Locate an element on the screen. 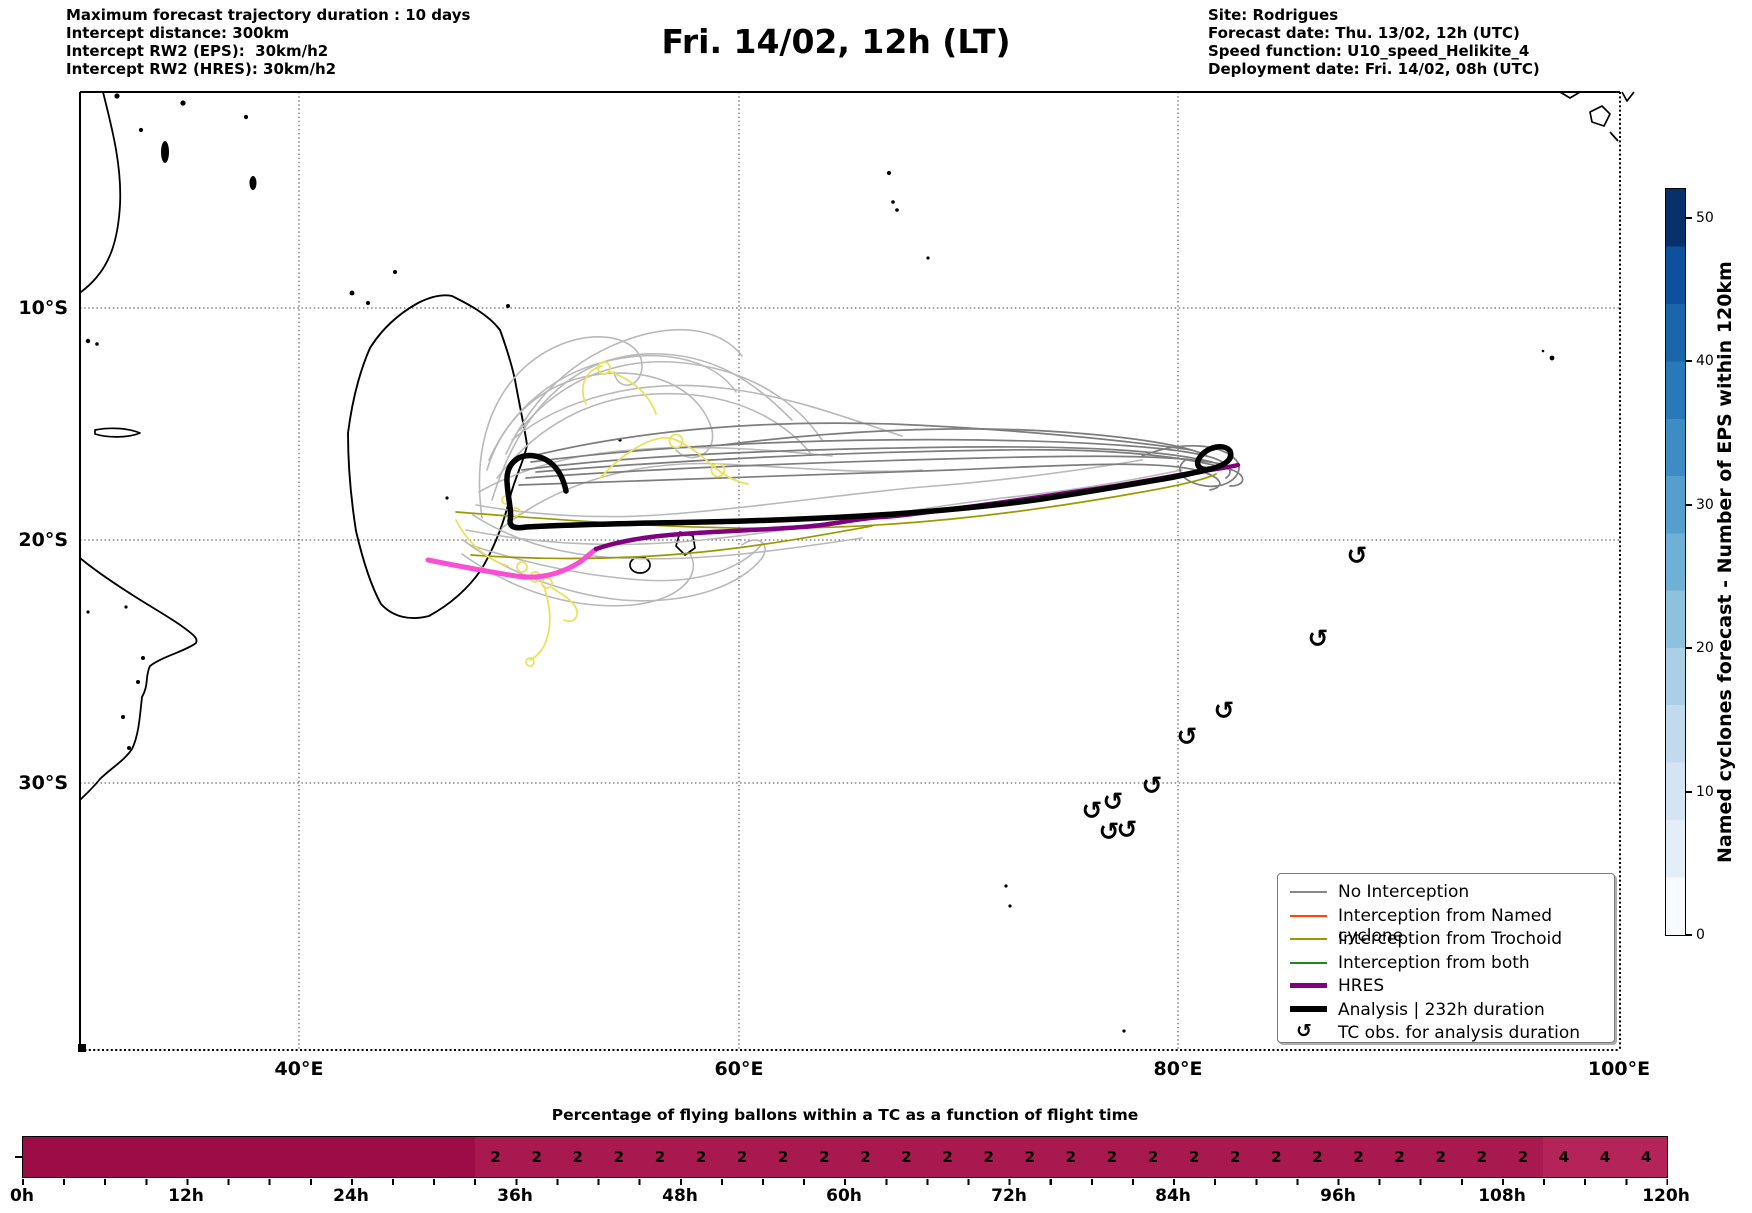  y-tick-10s: 10°S is located at coordinates (43, 308).